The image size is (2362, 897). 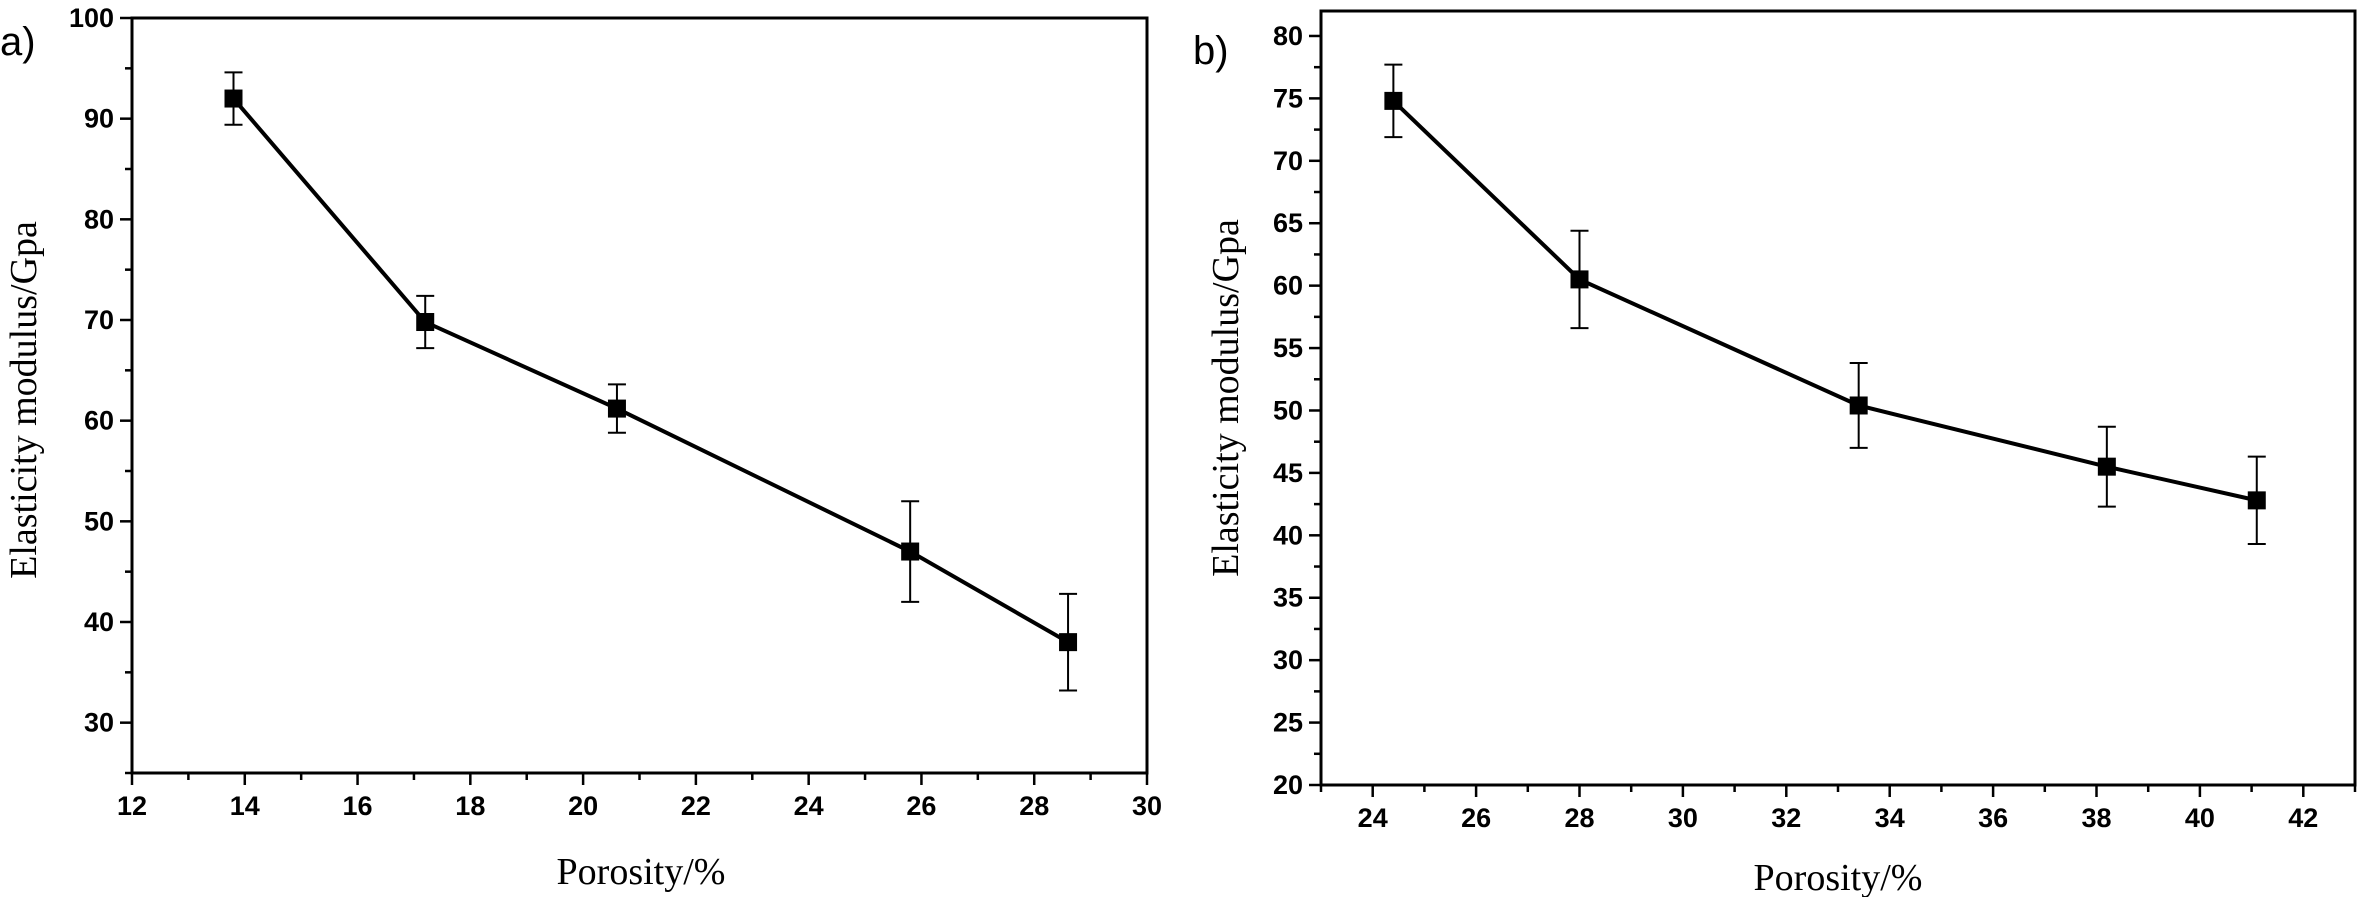 What do you see at coordinates (1288, 723) in the screenshot?
I see `panel-b-y-tick-label: 25` at bounding box center [1288, 723].